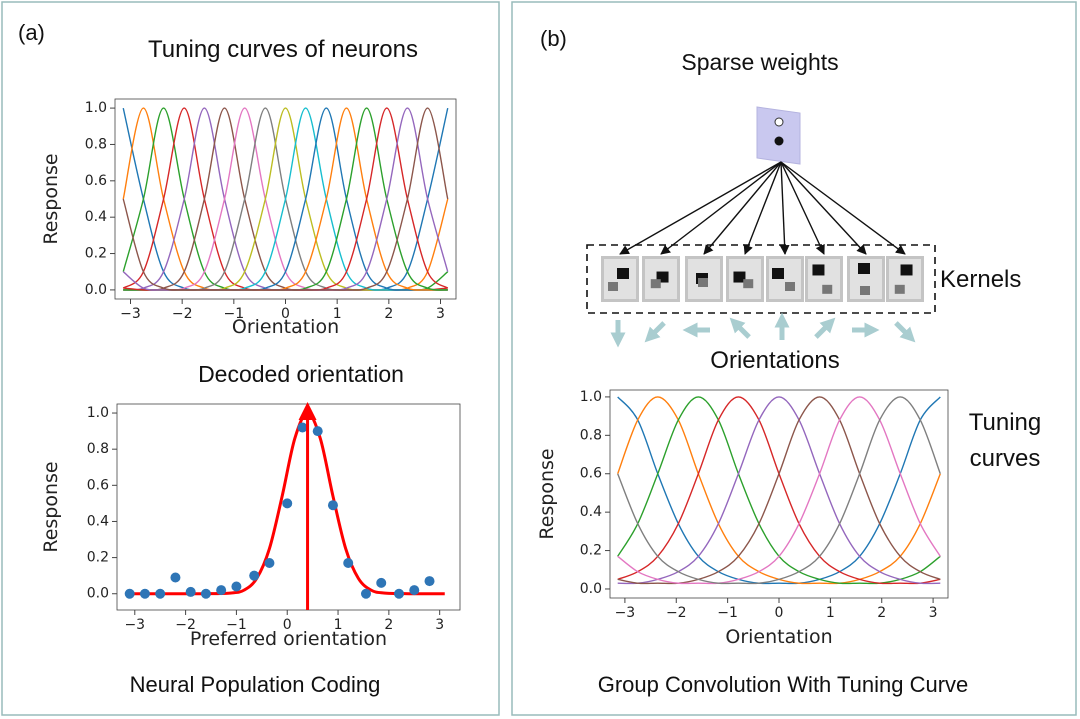 This screenshot has width=1080, height=719. What do you see at coordinates (31, 32) in the screenshot?
I see `panel-label: (a)` at bounding box center [31, 32].